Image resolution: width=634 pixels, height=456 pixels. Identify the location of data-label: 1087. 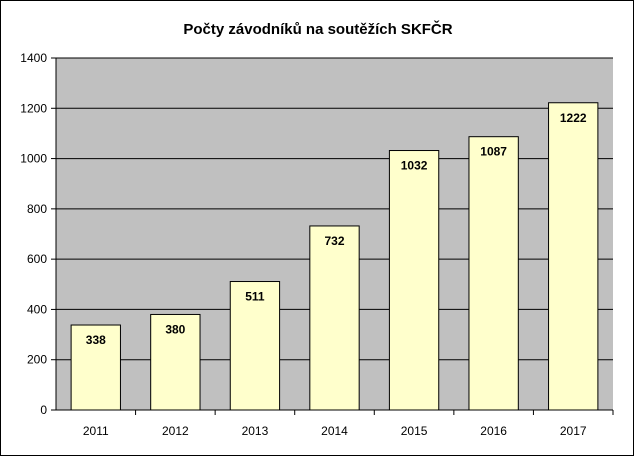
(493, 152).